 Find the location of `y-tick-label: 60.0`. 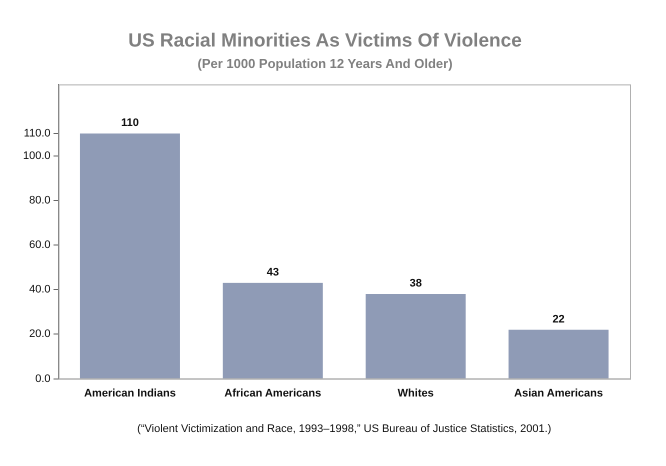

y-tick-label: 60.0 is located at coordinates (40, 245).